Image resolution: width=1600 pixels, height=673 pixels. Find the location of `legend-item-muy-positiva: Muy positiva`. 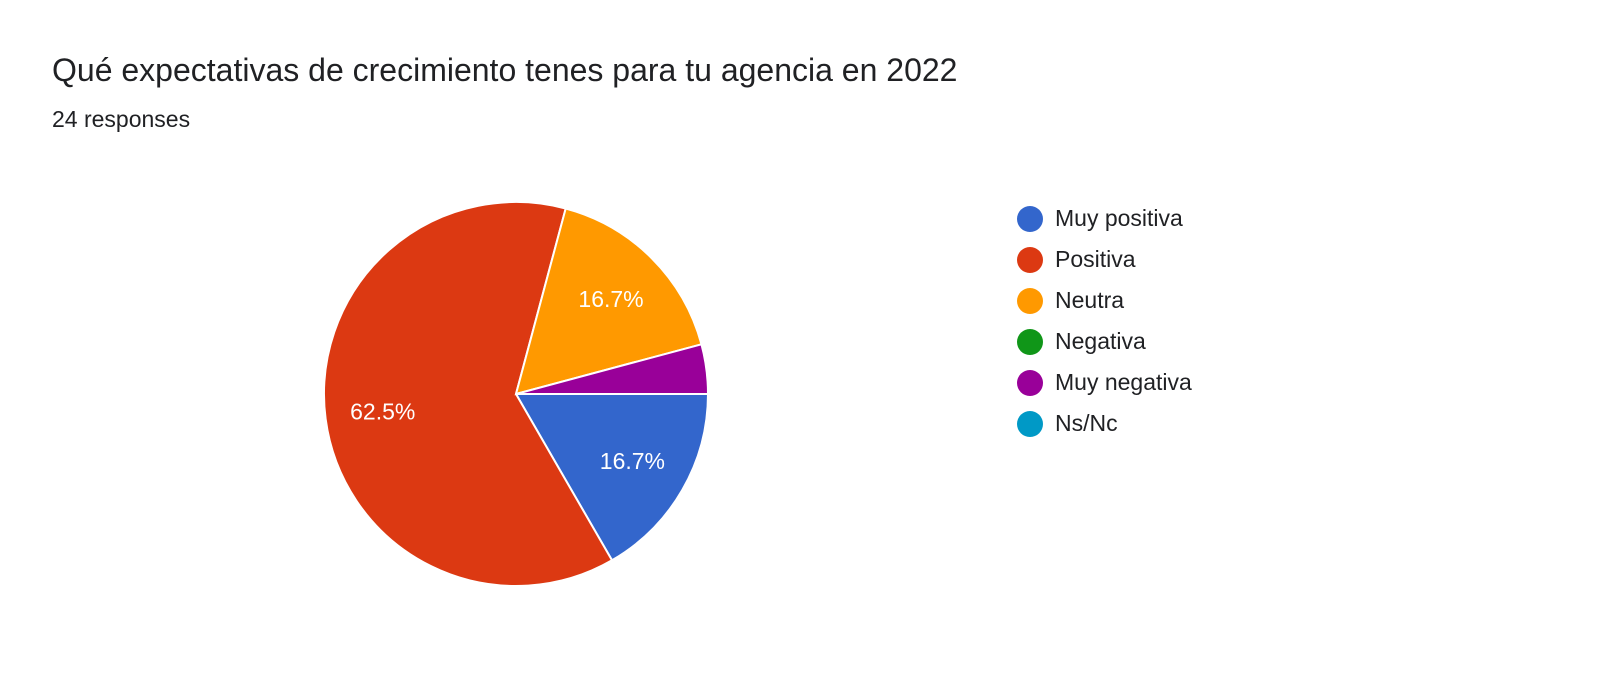

legend-item-muy-positiva: Muy positiva is located at coordinates (1104, 218).